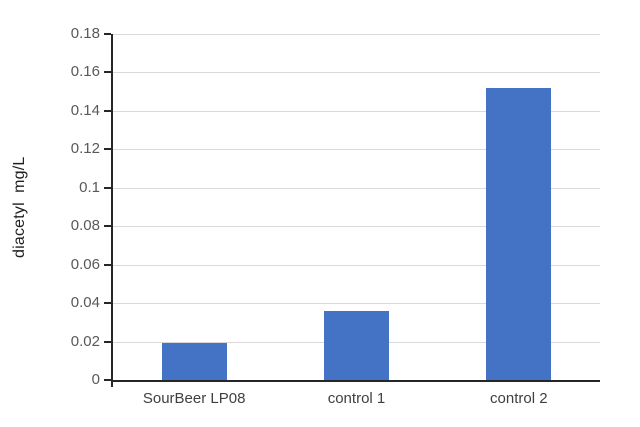 Image resolution: width=640 pixels, height=427 pixels. What do you see at coordinates (95, 379) in the screenshot?
I see `y-tick-label: 0` at bounding box center [95, 379].